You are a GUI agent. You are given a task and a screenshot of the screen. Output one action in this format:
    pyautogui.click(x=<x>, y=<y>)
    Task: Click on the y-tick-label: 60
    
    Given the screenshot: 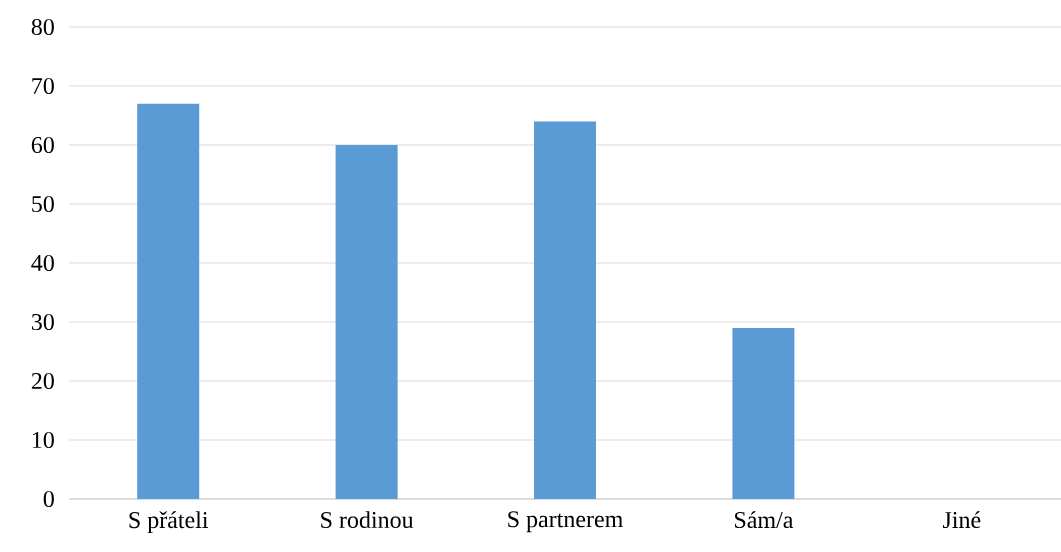 What is the action you would take?
    pyautogui.click(x=42, y=145)
    